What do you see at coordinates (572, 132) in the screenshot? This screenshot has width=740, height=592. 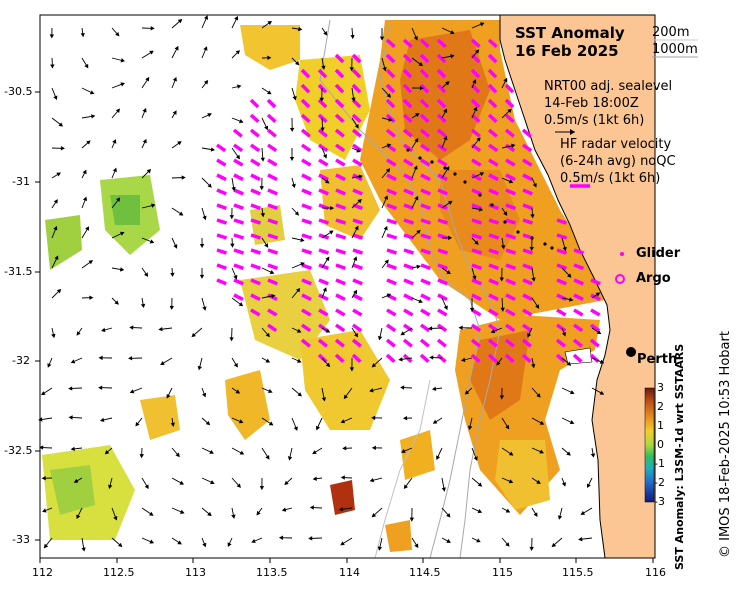 I see `sealevel-legend-arrowhead` at bounding box center [572, 132].